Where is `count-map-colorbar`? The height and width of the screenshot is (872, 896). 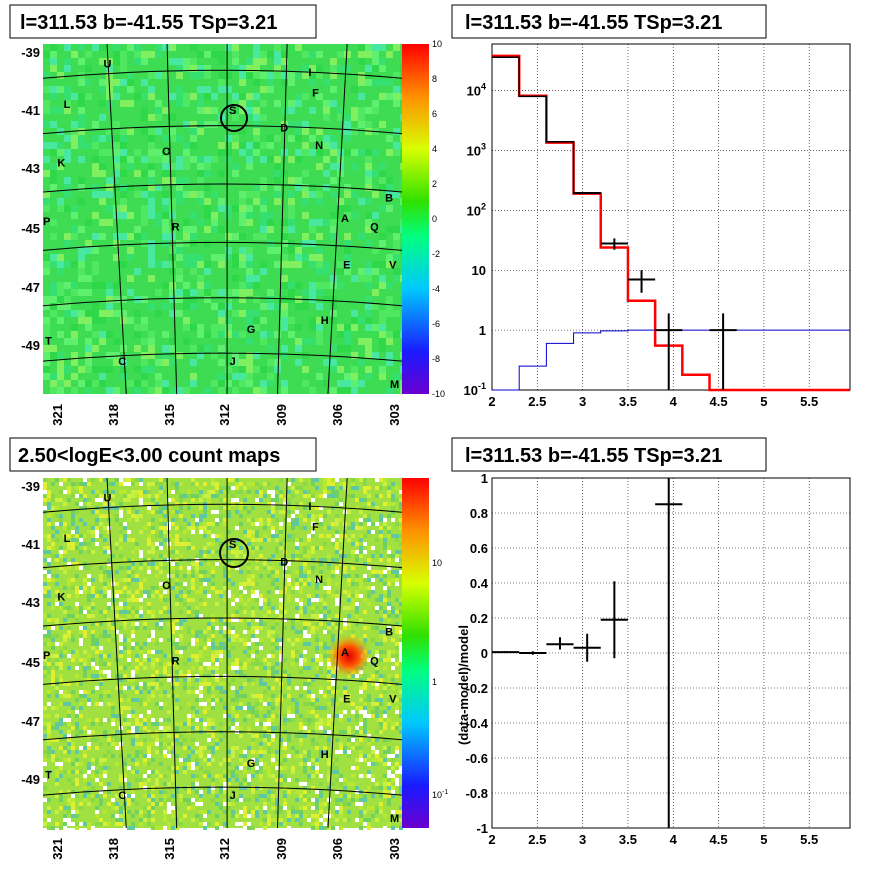 count-map-colorbar is located at coordinates (415, 653).